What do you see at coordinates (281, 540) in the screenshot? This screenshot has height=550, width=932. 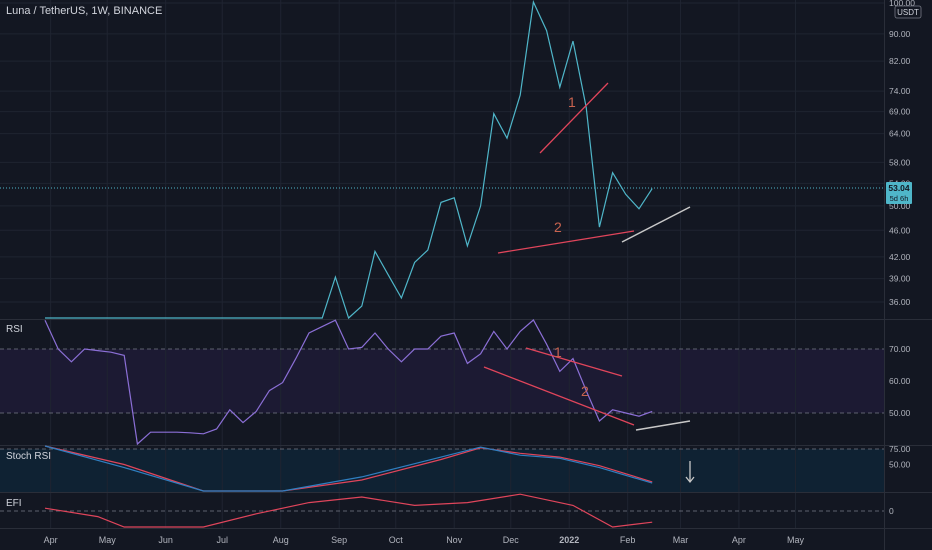 I see `time-tick-label: Aug` at bounding box center [281, 540].